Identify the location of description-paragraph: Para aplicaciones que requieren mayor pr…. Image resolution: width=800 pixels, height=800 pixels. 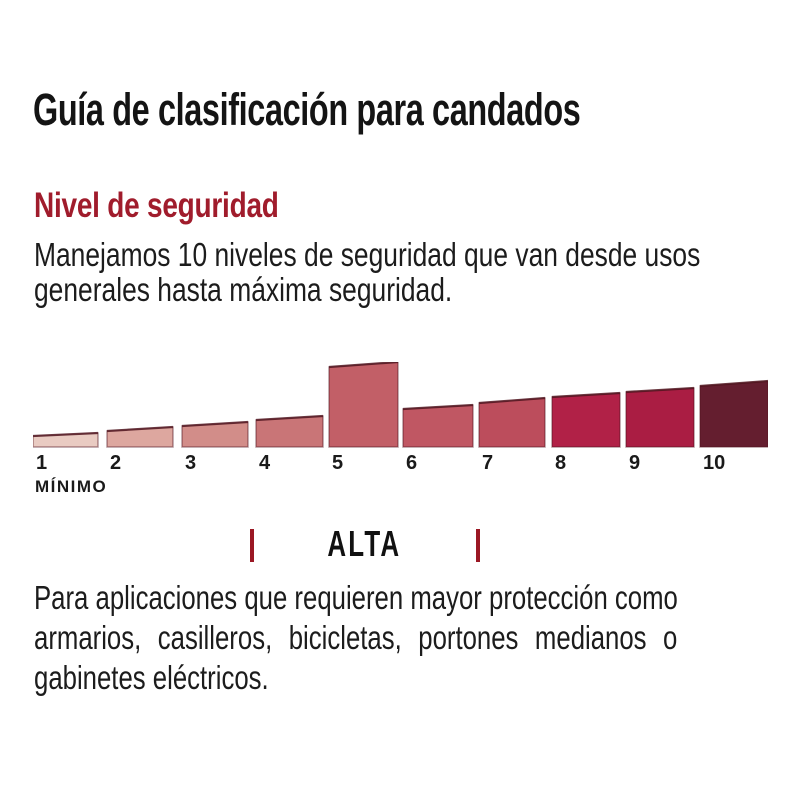
(404, 638).